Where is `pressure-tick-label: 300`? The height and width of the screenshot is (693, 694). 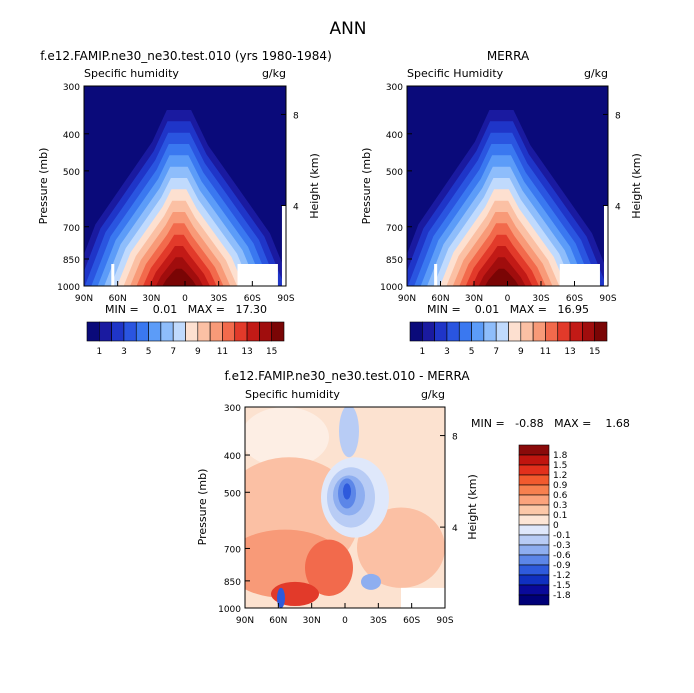
pressure-tick-label: 300 is located at coordinates (232, 409).